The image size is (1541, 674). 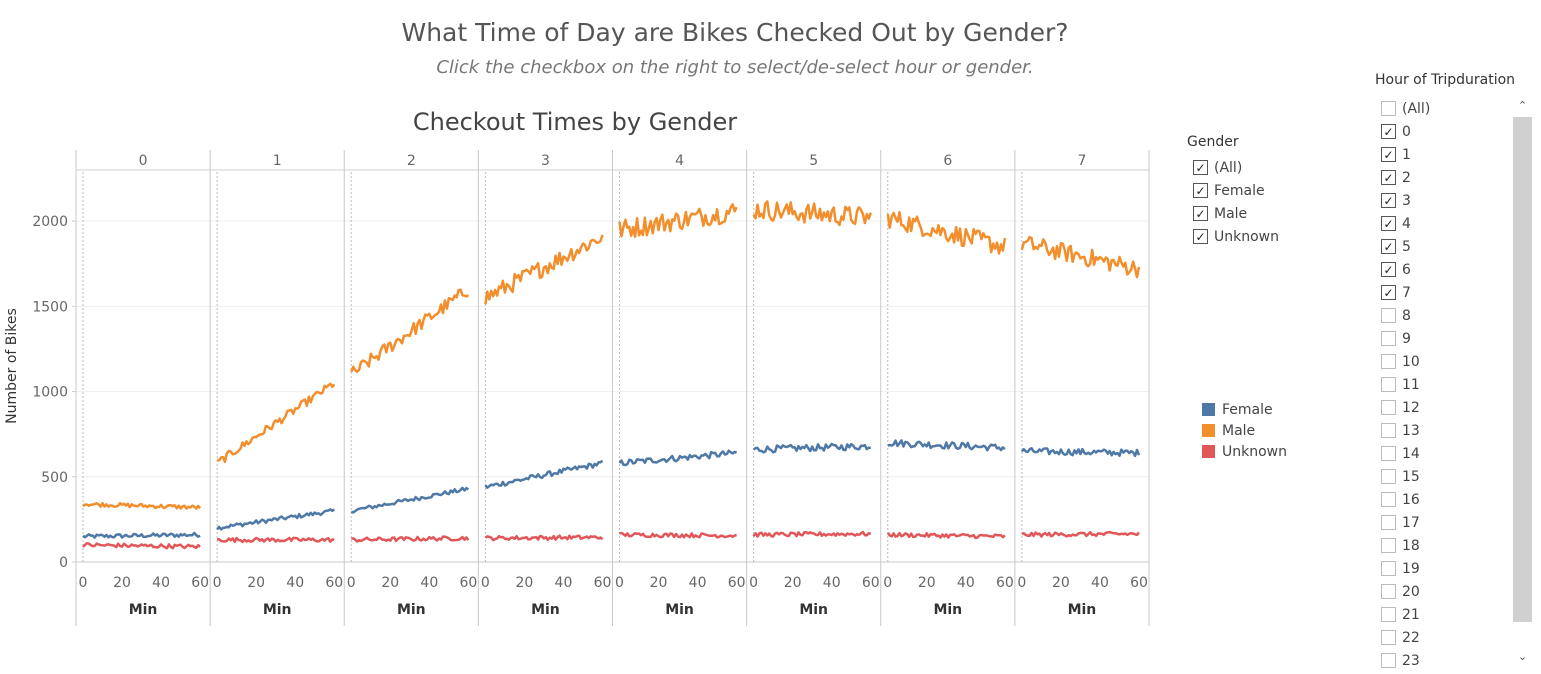 I want to click on chevron-down-icon: ⌄, so click(x=1522, y=656).